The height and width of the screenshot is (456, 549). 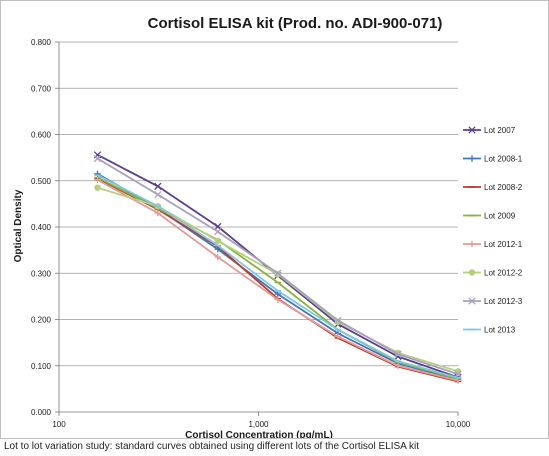 What do you see at coordinates (41, 320) in the screenshot?
I see `y-tick-label-2: 0.200` at bounding box center [41, 320].